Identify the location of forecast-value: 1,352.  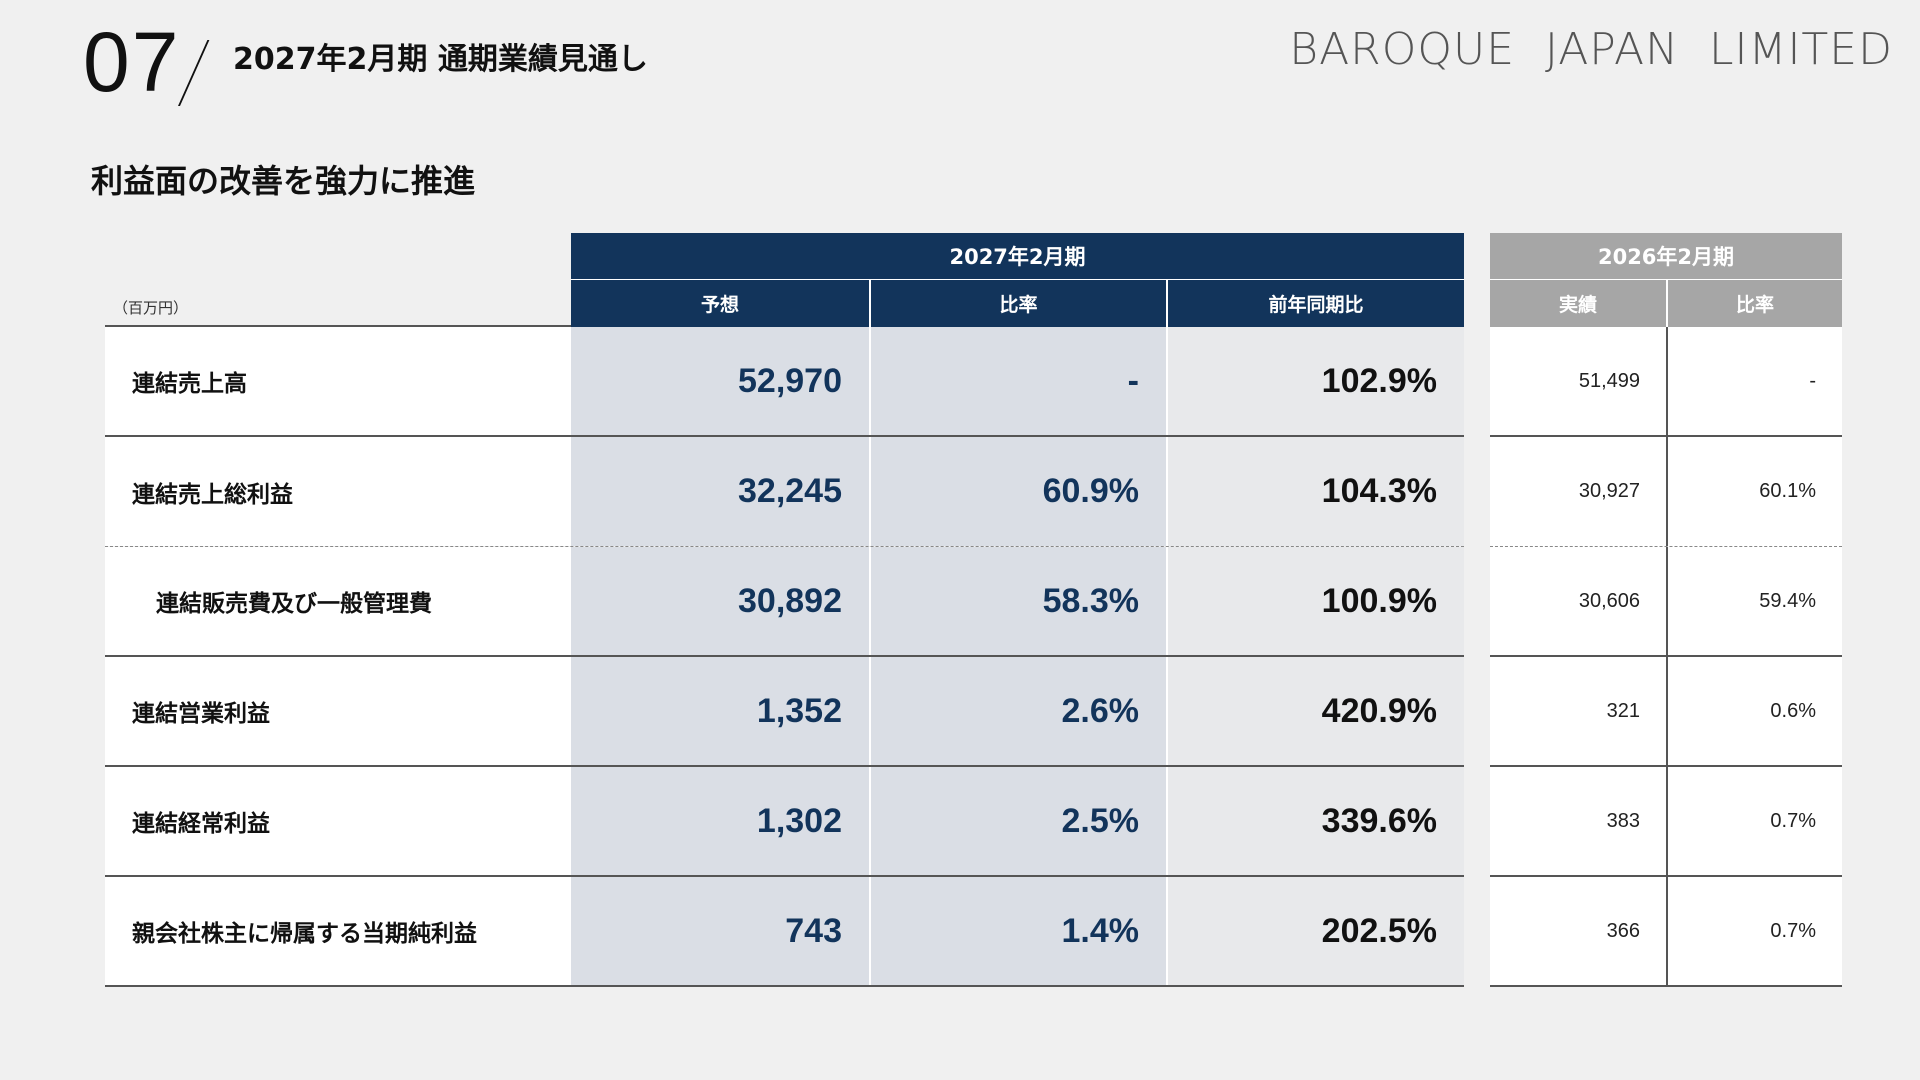
(720, 711).